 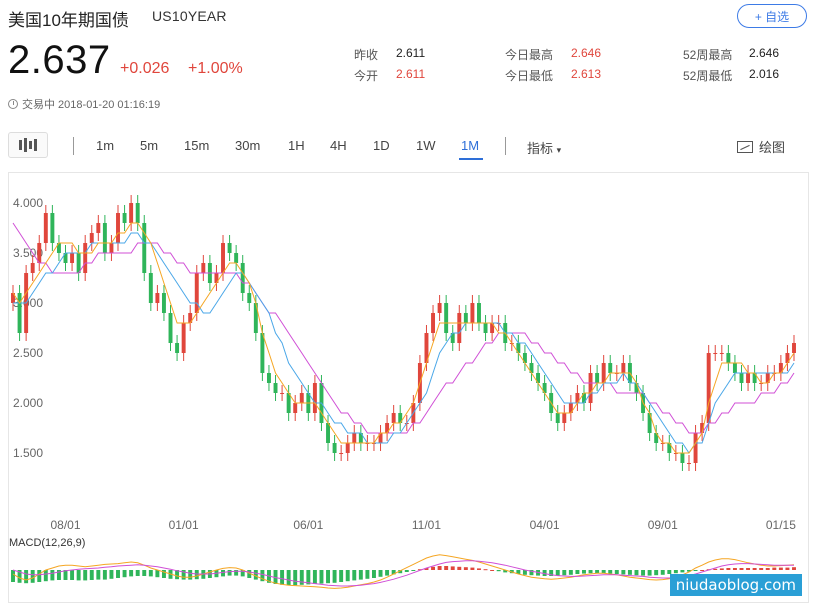 I want to click on draw-tool-button: 绘图, so click(x=761, y=146).